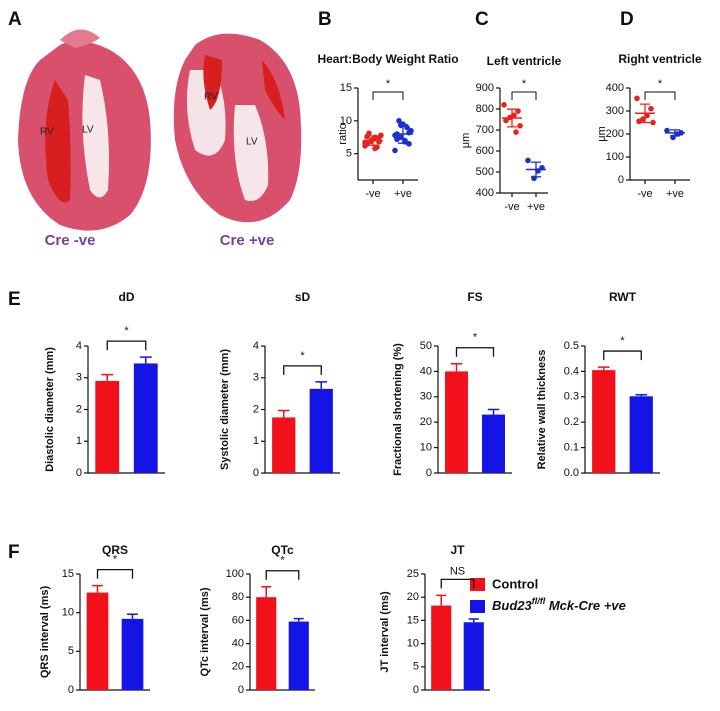 The image size is (720, 711). What do you see at coordinates (398, 409) in the screenshot?
I see `y-axis-label: Fractional shortening (%)` at bounding box center [398, 409].